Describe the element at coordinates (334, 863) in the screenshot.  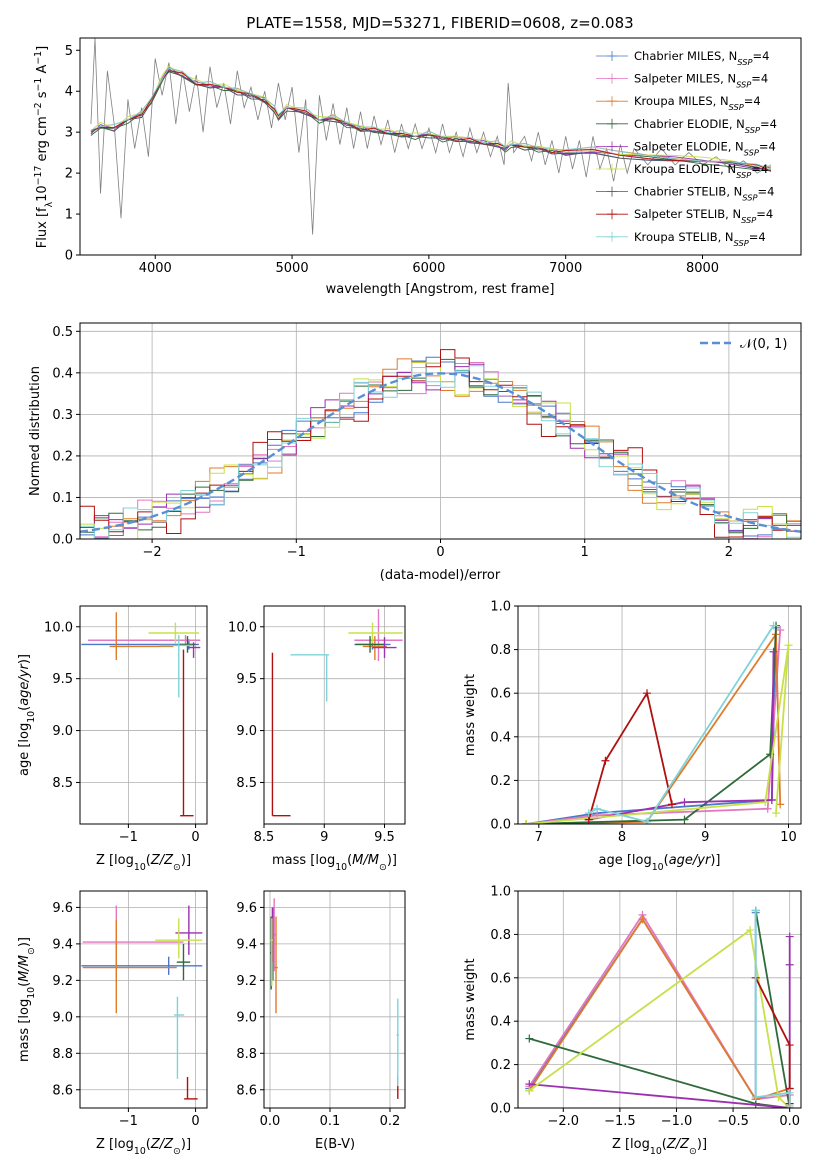
I see `x-axis-label: mass [log10(M/M⊙)]` at that location.